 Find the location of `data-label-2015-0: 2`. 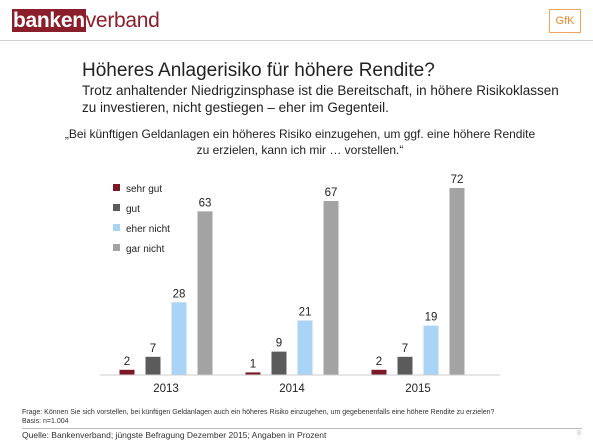

data-label-2015-0: 2 is located at coordinates (379, 362).